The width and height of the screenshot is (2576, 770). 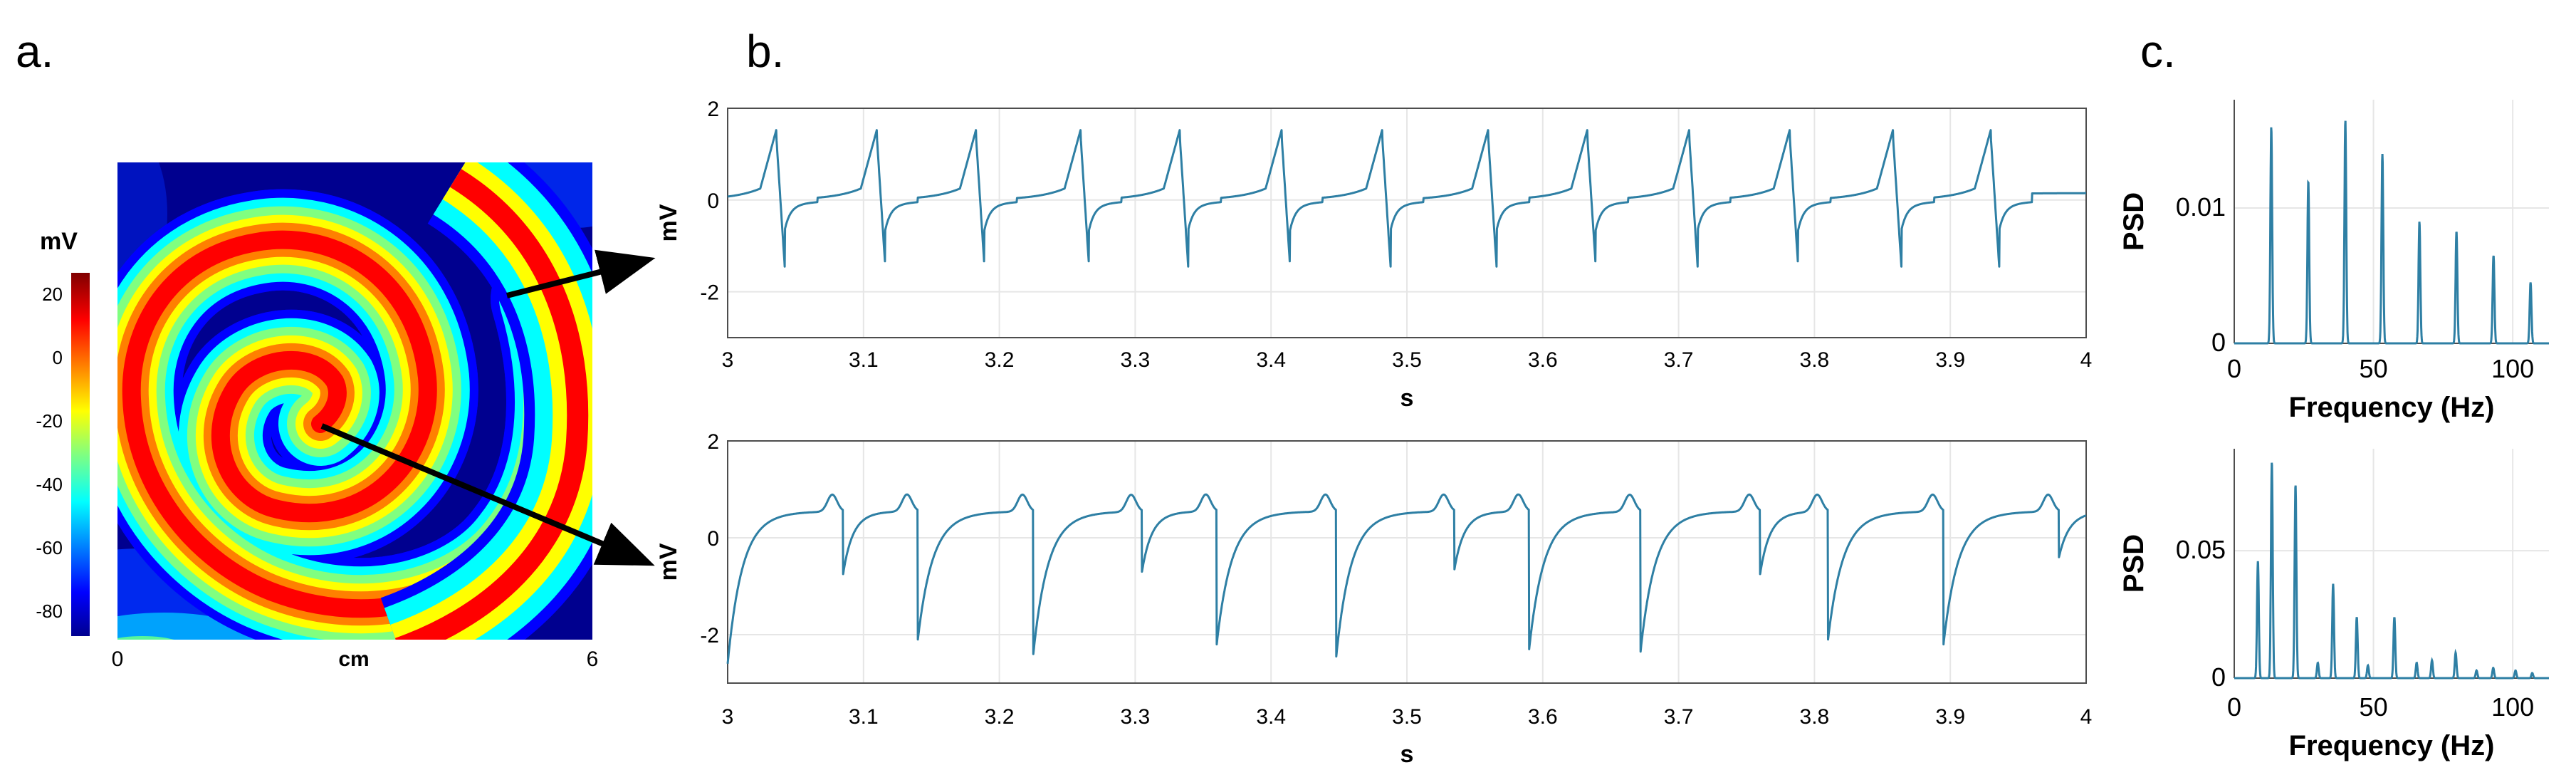 I want to click on colorbar-tick: -40, so click(x=49, y=484).